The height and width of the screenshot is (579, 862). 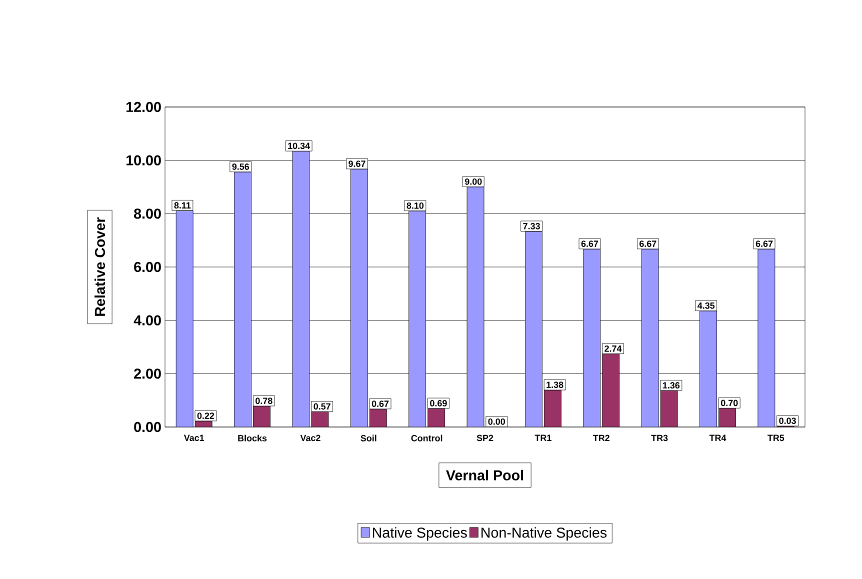 I want to click on data-label: 1.38, so click(x=555, y=385).